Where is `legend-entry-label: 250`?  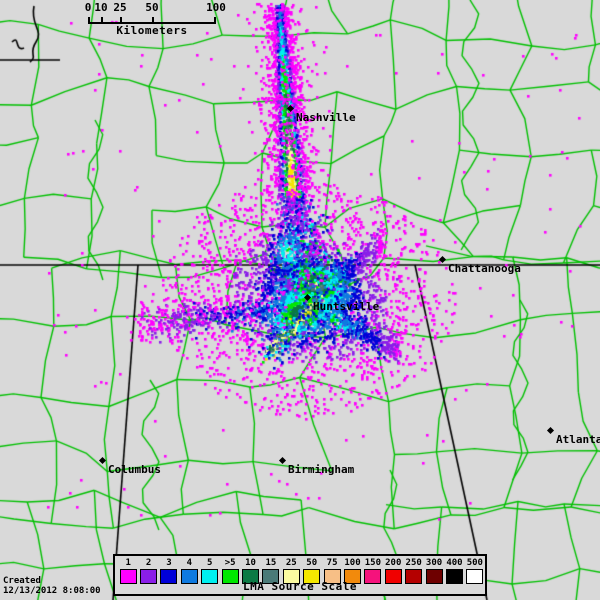
legend-entry-label: 250 is located at coordinates (413, 563).